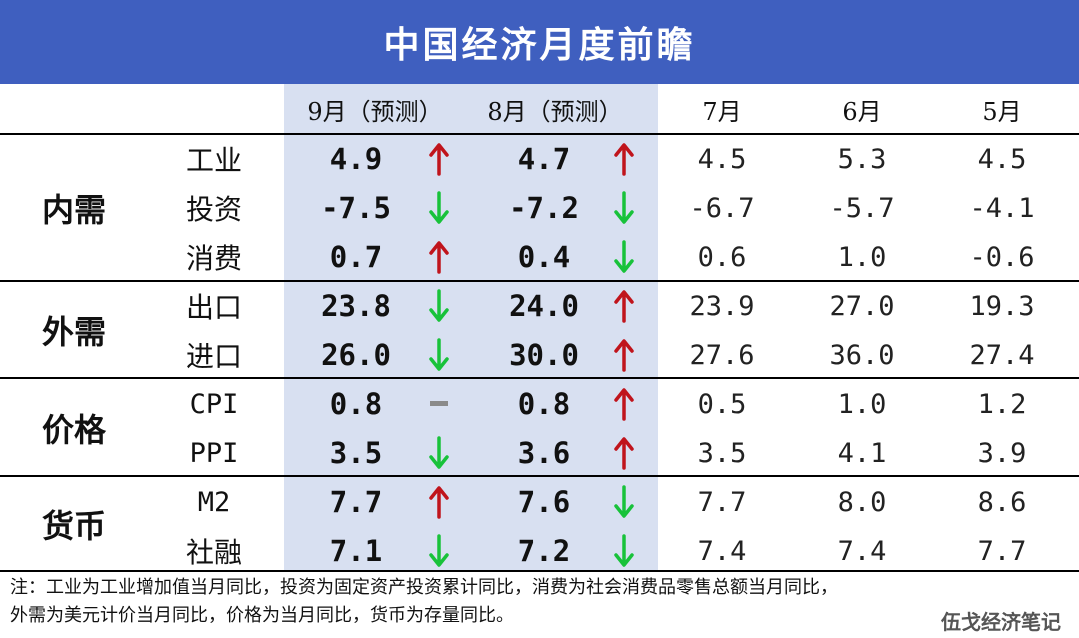 Image resolution: width=1079 pixels, height=638 pixels. I want to click on group-label-external-demand: 外需, so click(73, 332).